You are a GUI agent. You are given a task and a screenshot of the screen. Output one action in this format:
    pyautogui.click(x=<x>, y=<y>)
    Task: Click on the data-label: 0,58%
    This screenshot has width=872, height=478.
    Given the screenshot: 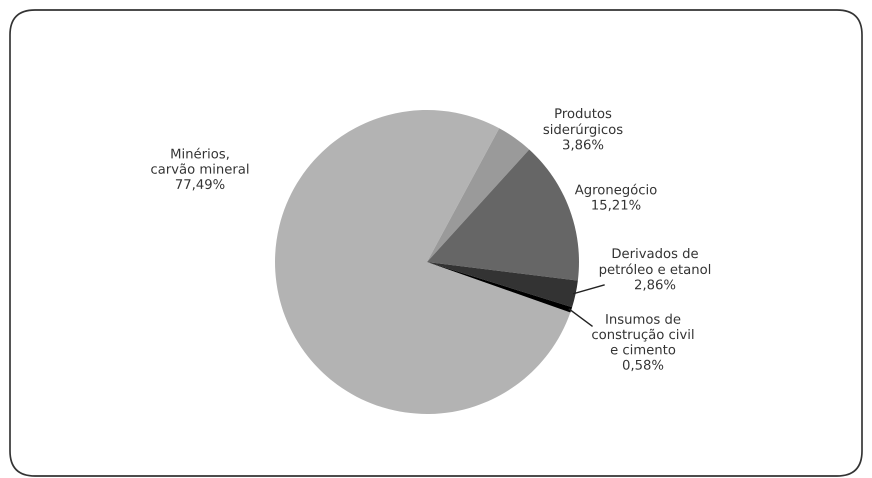 What is the action you would take?
    pyautogui.click(x=643, y=366)
    